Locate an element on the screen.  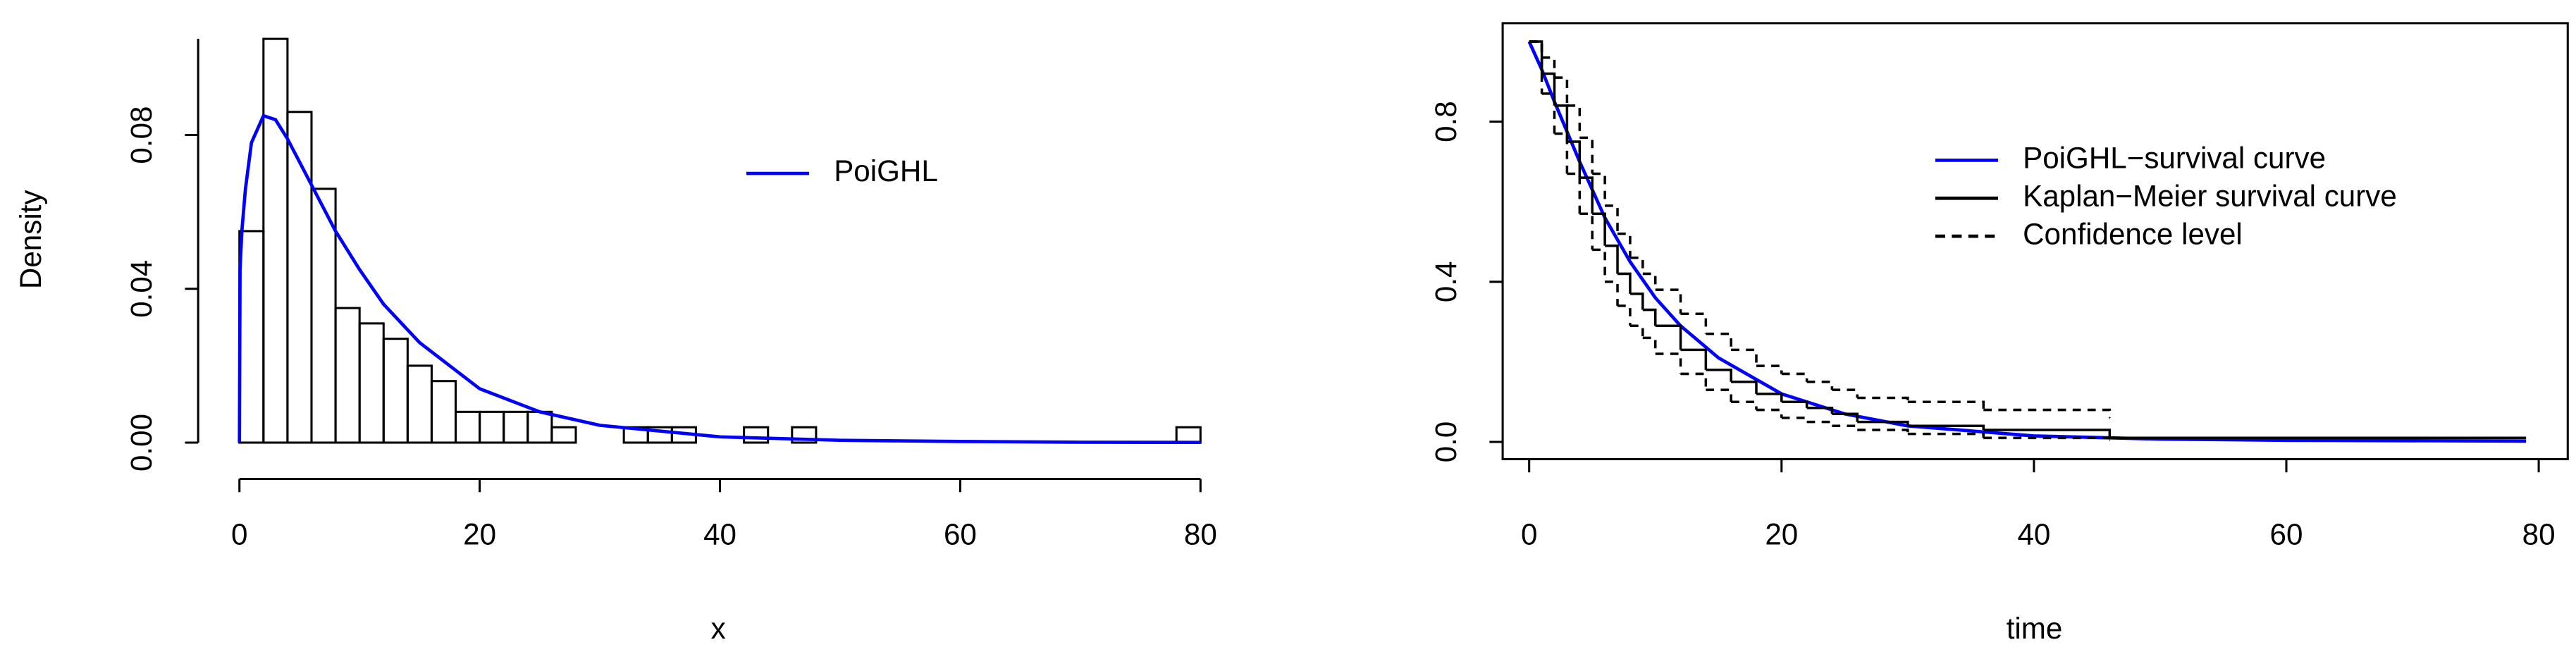
y-axis-label: Density is located at coordinates (30, 240).